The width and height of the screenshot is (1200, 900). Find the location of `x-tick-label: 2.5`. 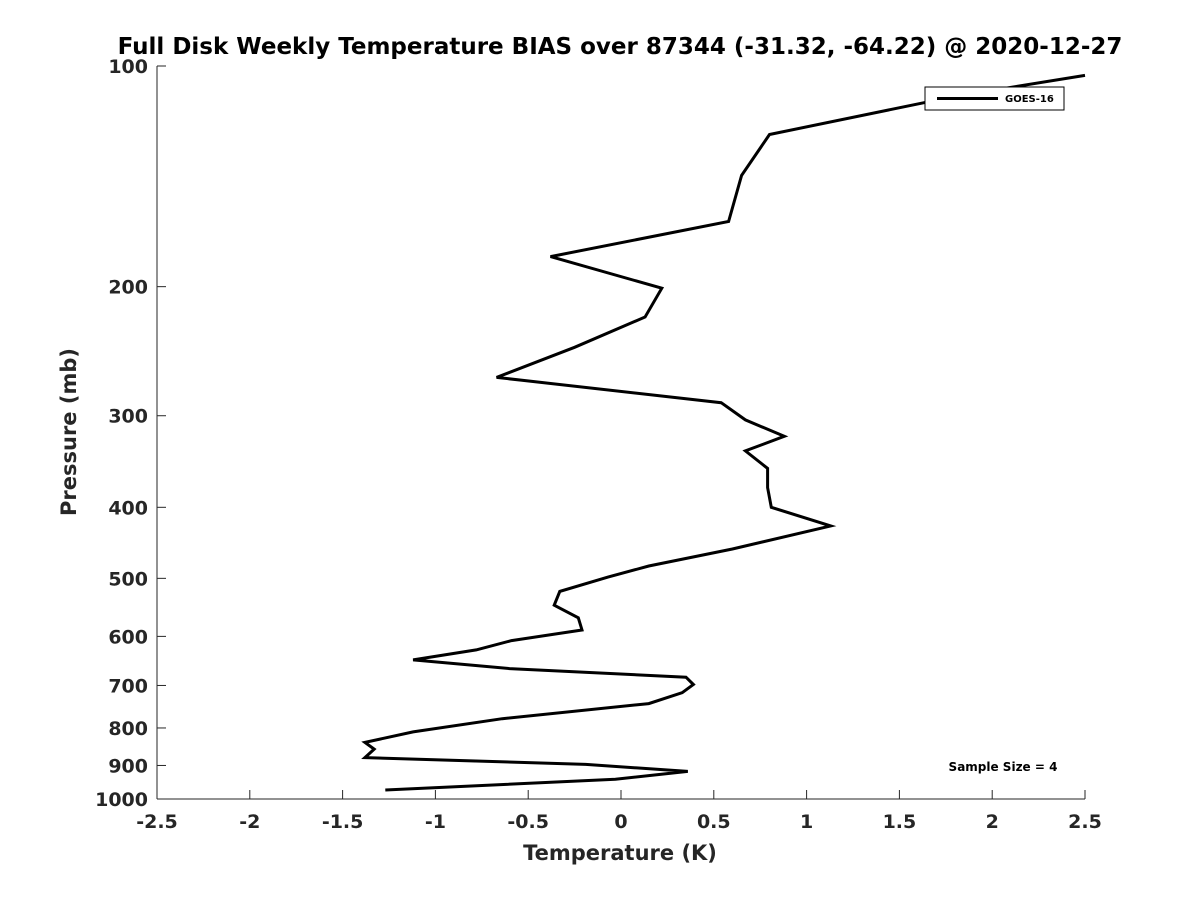

x-tick-label: 2.5 is located at coordinates (1085, 822).